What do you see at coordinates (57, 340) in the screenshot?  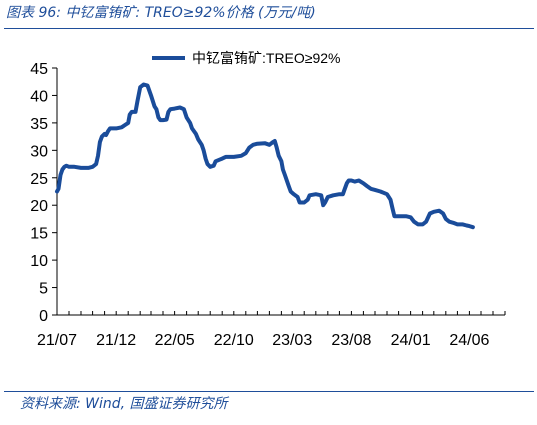 I see `x-tick-label: 21/07` at bounding box center [57, 340].